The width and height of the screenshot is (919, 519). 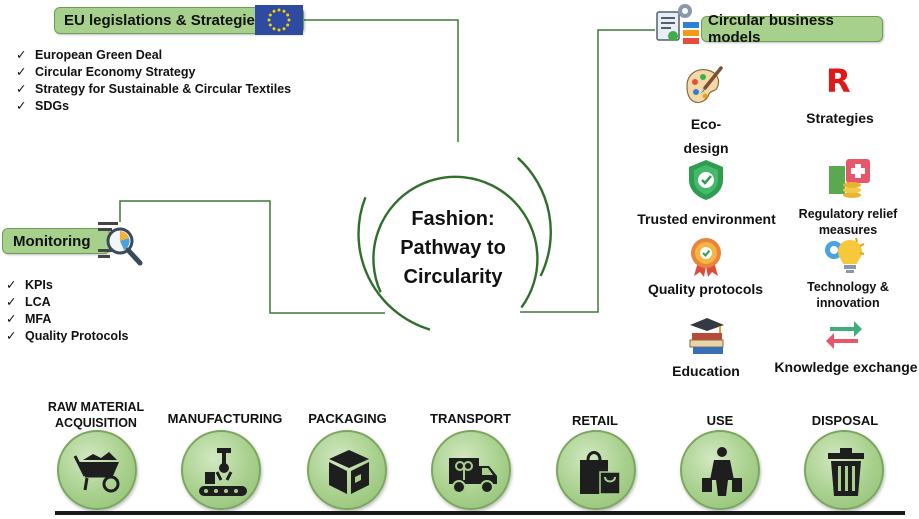 What do you see at coordinates (380, 80) in the screenshot?
I see `eu-connector-line` at bounding box center [380, 80].